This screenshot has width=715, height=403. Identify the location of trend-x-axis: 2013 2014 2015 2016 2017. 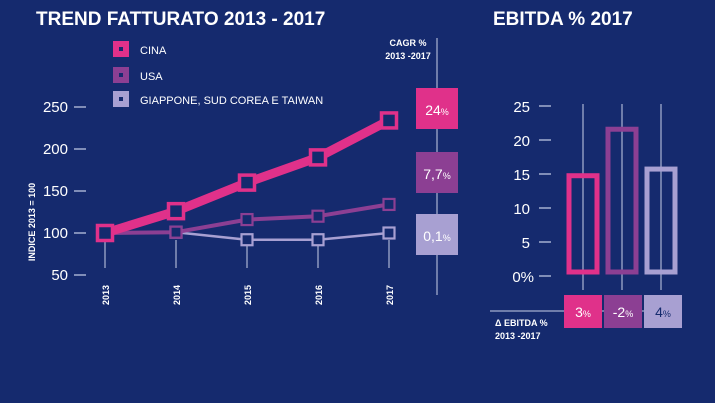
(248, 295).